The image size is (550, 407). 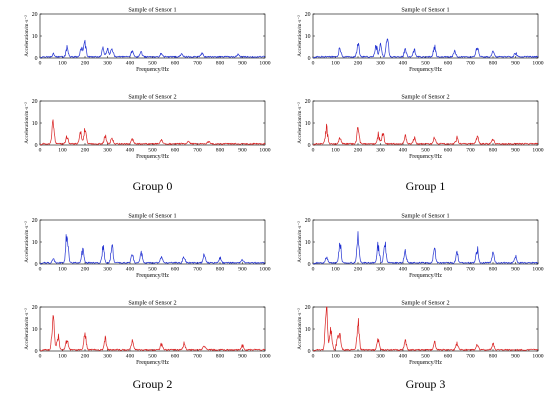 What do you see at coordinates (426, 186) in the screenshot?
I see `group-label: Group 1` at bounding box center [426, 186].